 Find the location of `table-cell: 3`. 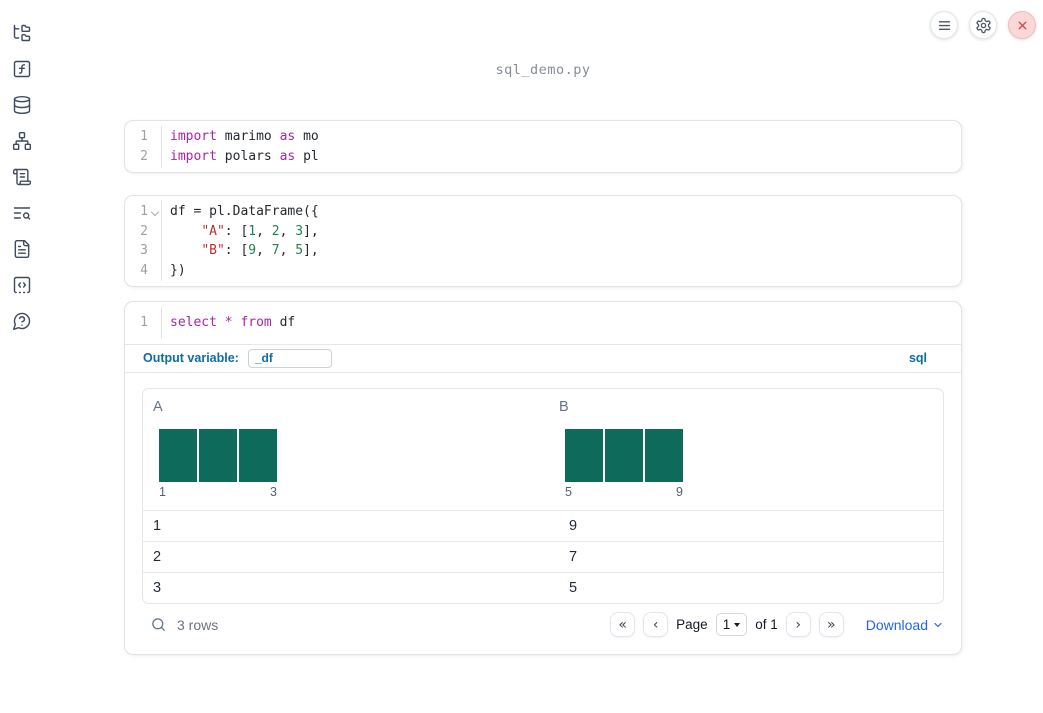

table-cell: 3 is located at coordinates (351, 587).